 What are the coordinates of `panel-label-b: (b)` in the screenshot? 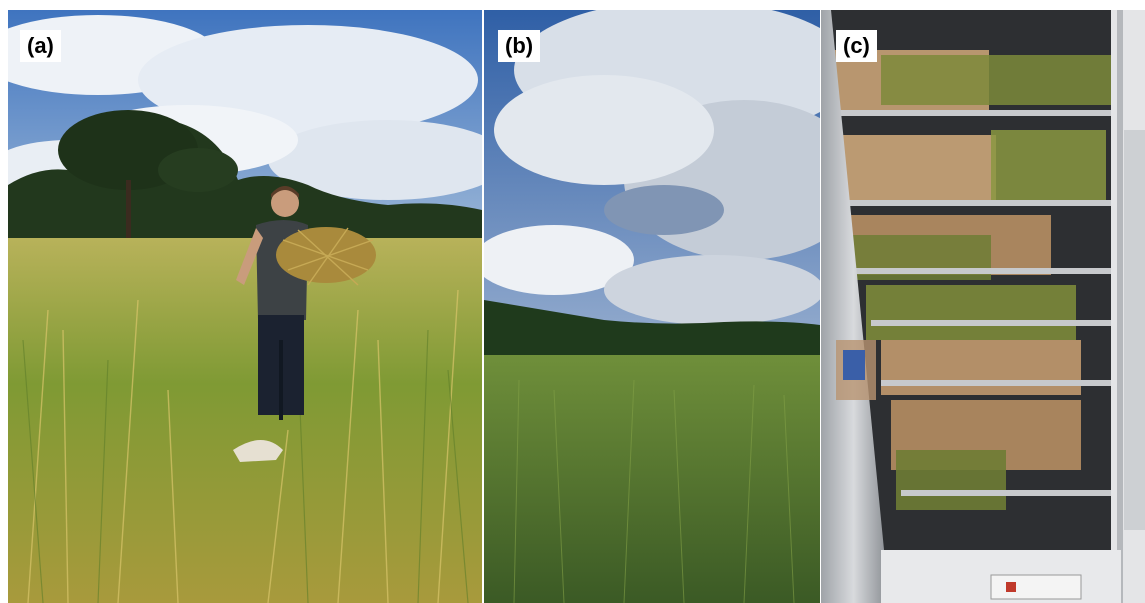 It's located at (519, 46).